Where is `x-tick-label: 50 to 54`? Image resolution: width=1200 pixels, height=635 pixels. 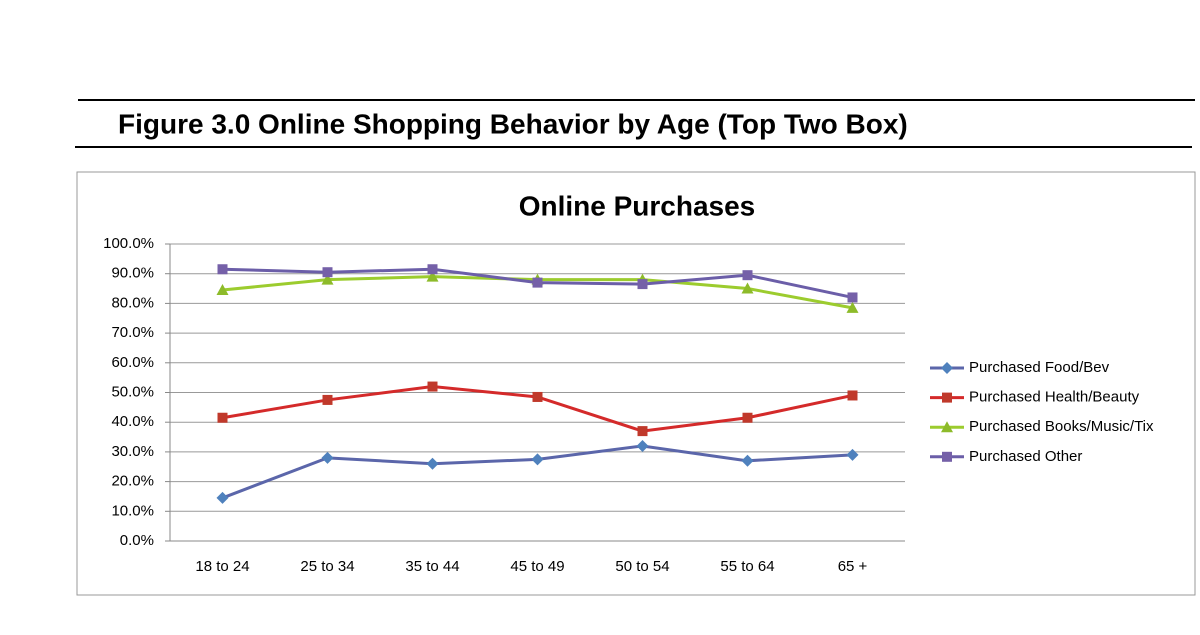
x-tick-label: 50 to 54 is located at coordinates (642, 566).